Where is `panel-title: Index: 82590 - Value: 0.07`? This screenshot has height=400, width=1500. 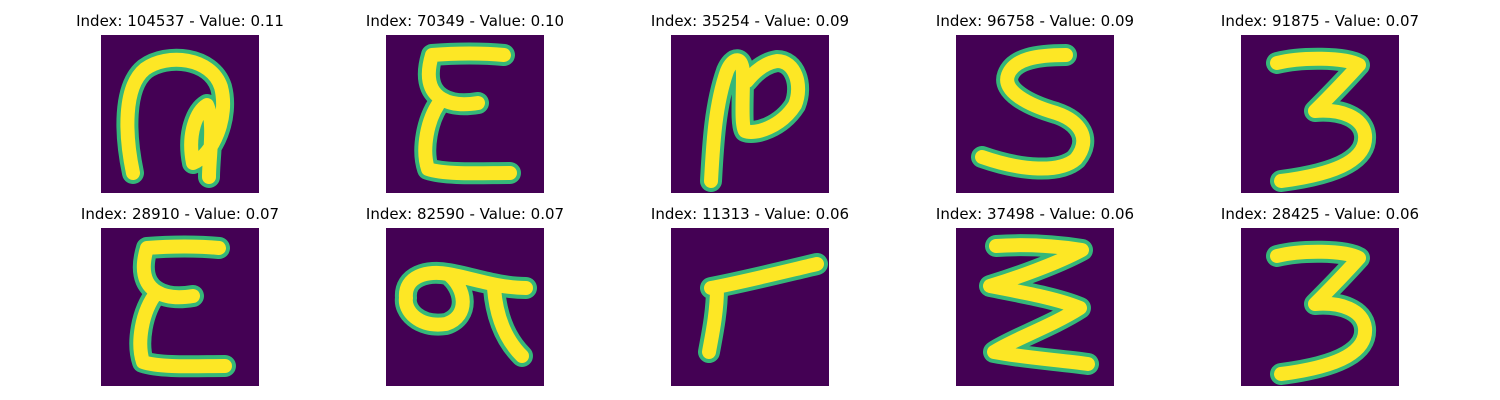
panel-title: Index: 82590 - Value: 0.07 is located at coordinates (465, 214).